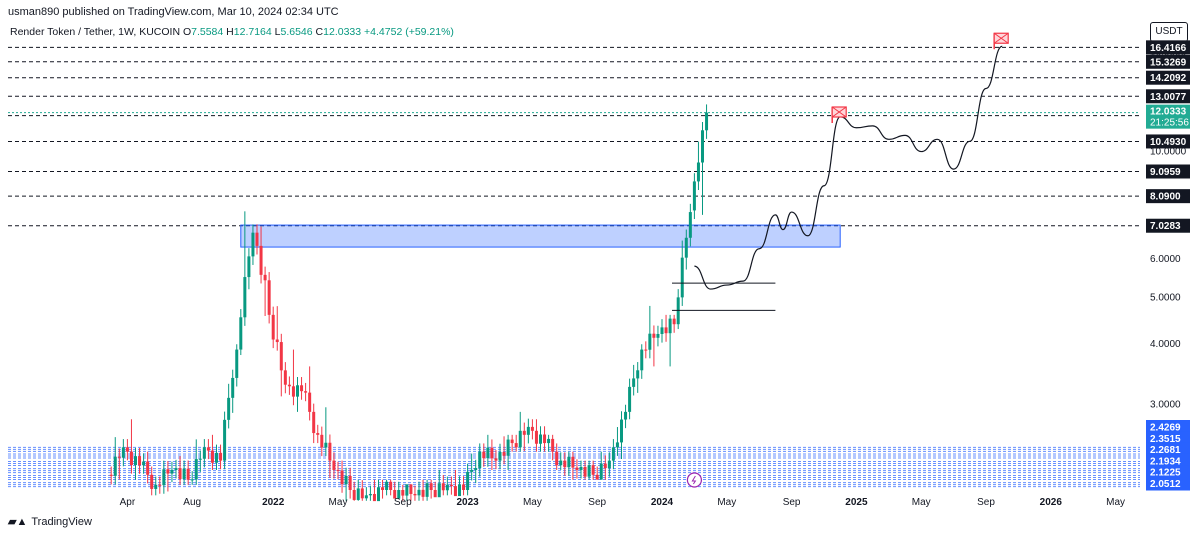  I want to click on low-value: 5.6546, so click(296, 32).